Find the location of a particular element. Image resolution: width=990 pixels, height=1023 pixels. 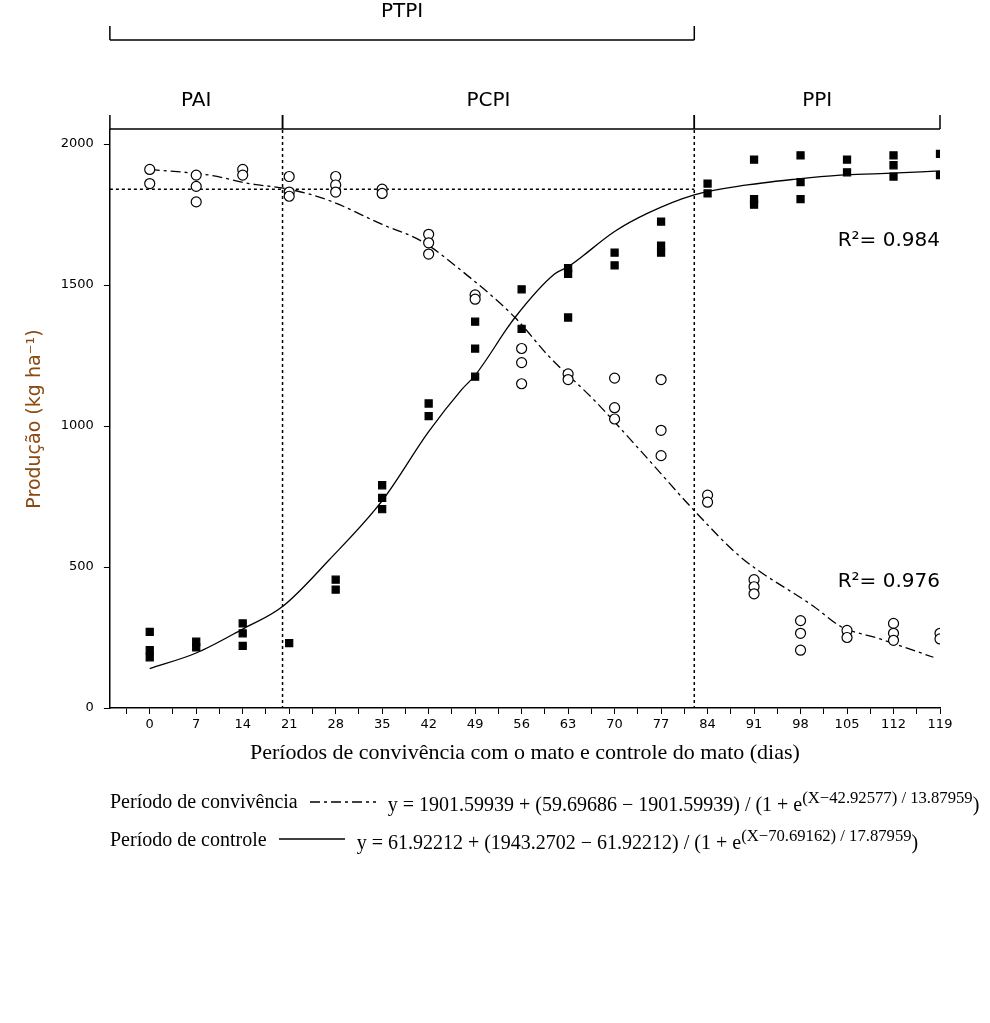

x-tick-label: 63 is located at coordinates (568, 724).